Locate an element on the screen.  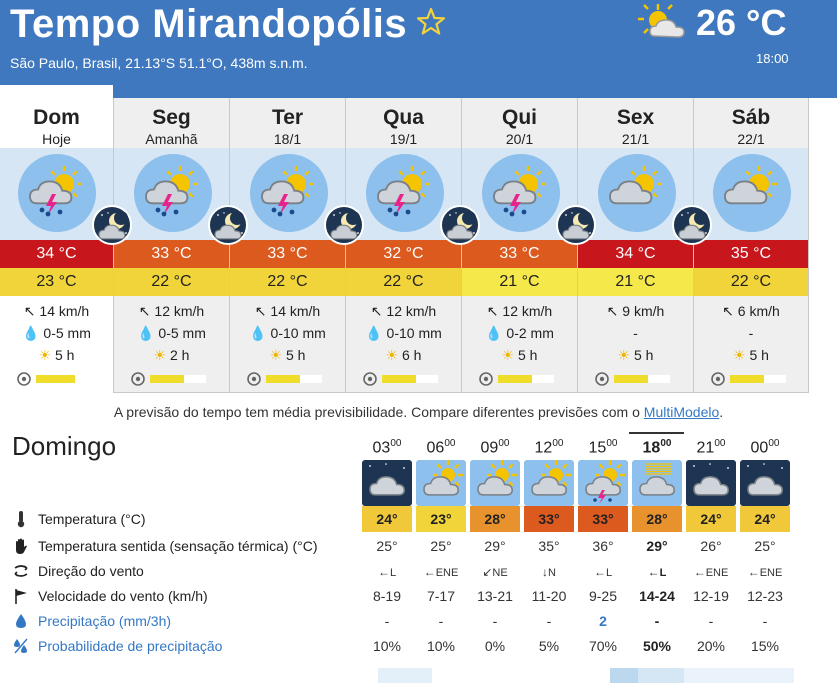
hour-precip-probability: 5% is located at coordinates (549, 646).